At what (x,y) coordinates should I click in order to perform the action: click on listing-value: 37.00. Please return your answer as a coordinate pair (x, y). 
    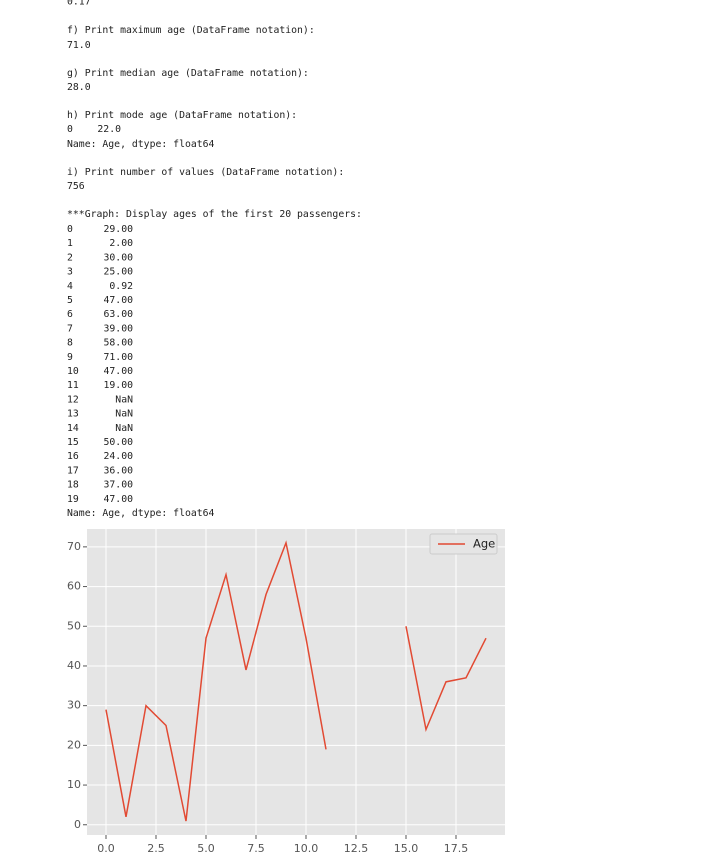
    Looking at the image, I should click on (119, 485).